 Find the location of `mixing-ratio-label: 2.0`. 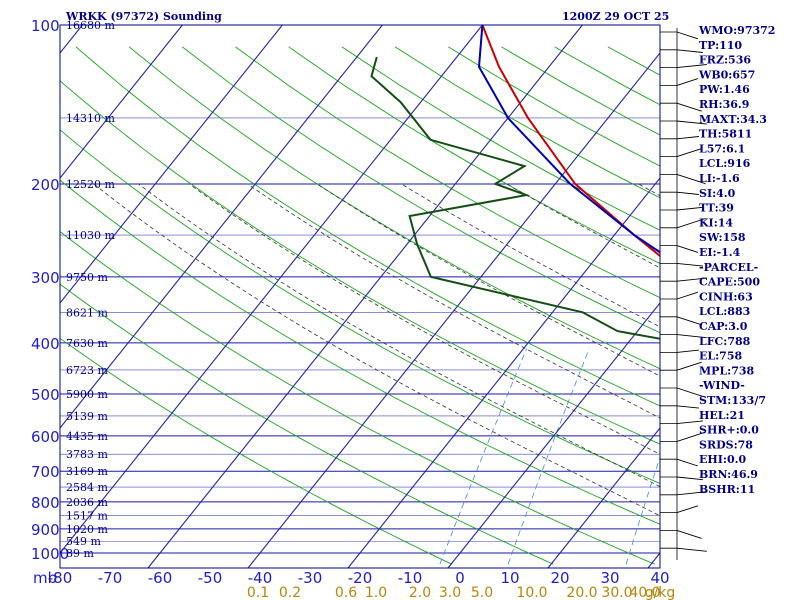

mixing-ratio-label: 2.0 is located at coordinates (420, 592).